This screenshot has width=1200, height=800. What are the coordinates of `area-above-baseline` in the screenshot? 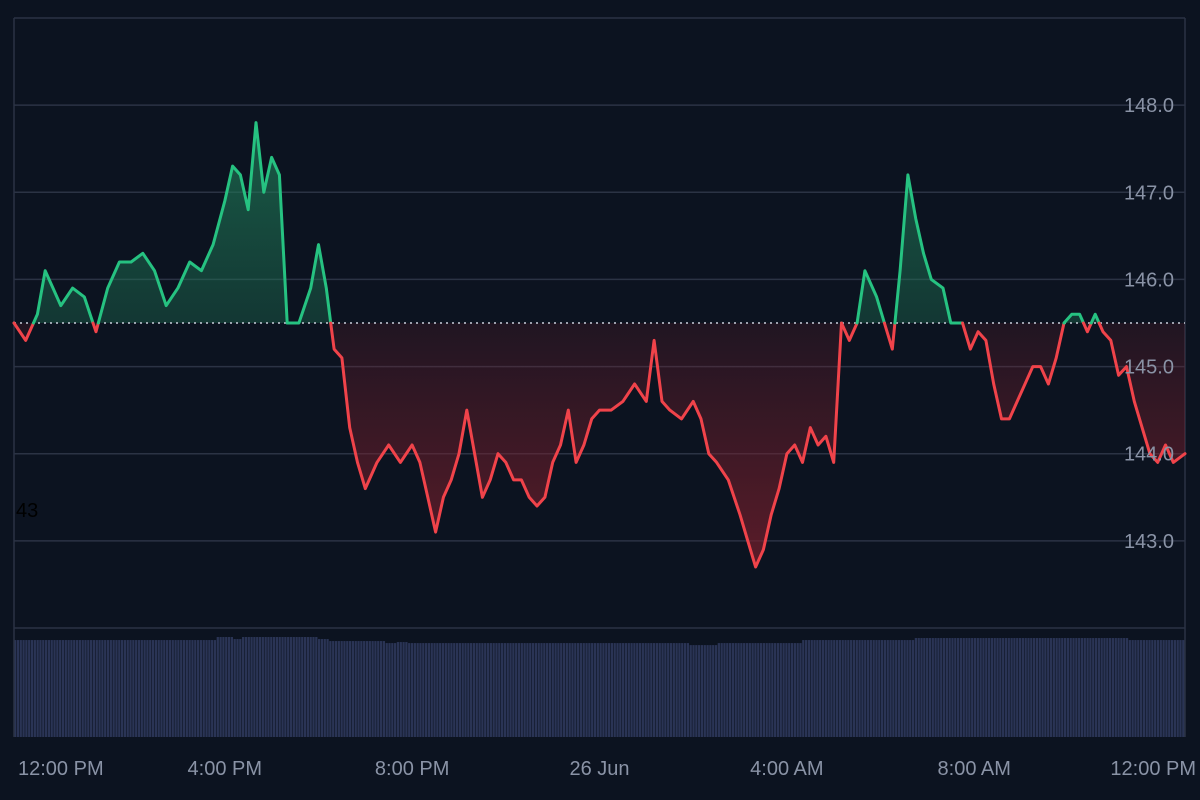 It's located at (1074, 318).